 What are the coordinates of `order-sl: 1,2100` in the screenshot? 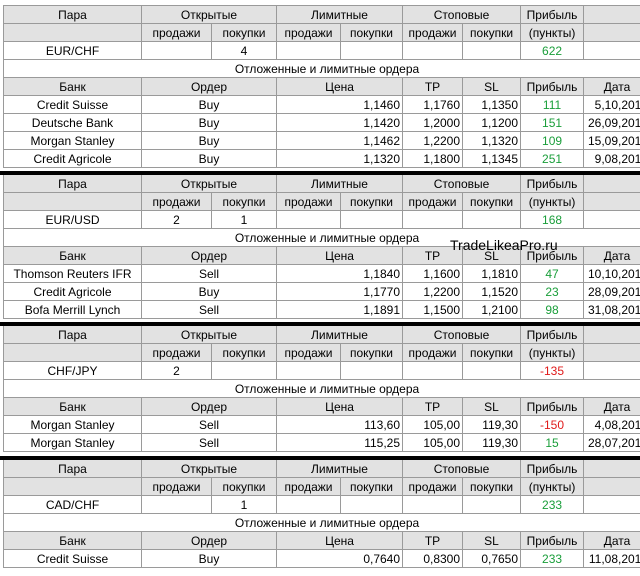 It's located at (492, 309).